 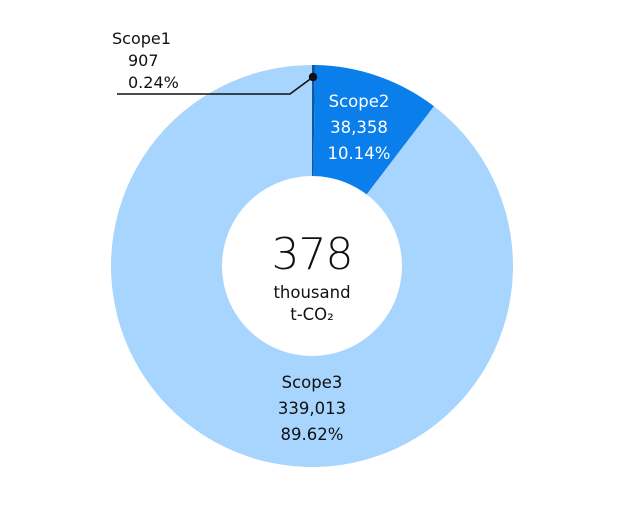 What do you see at coordinates (359, 153) in the screenshot?
I see `scope2-percent: 10.14%` at bounding box center [359, 153].